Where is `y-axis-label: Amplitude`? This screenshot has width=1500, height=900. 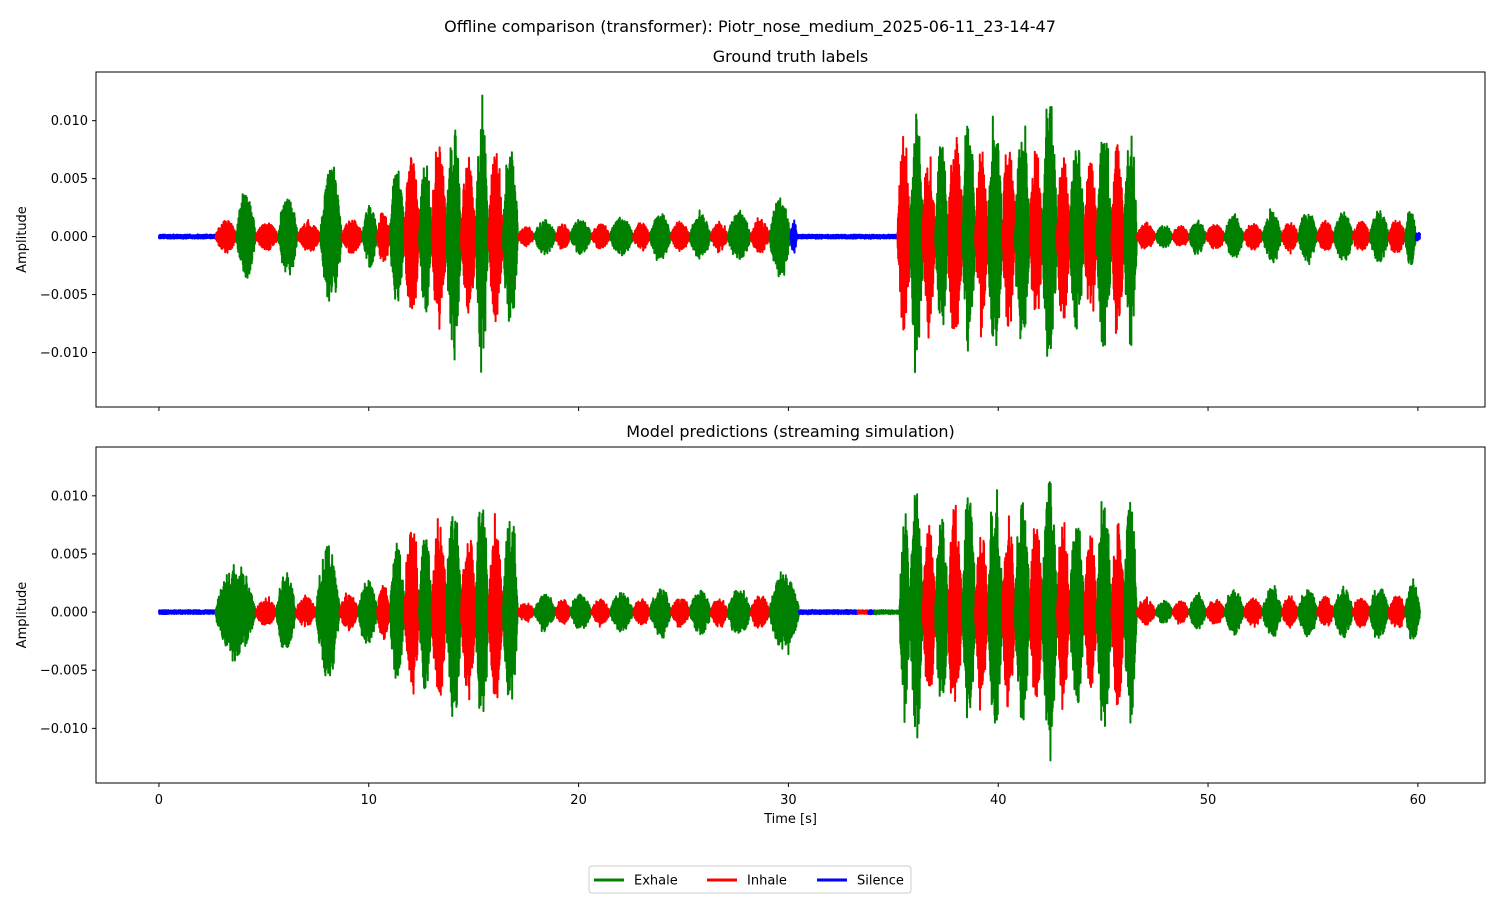 y-axis-label: Amplitude is located at coordinates (22, 239).